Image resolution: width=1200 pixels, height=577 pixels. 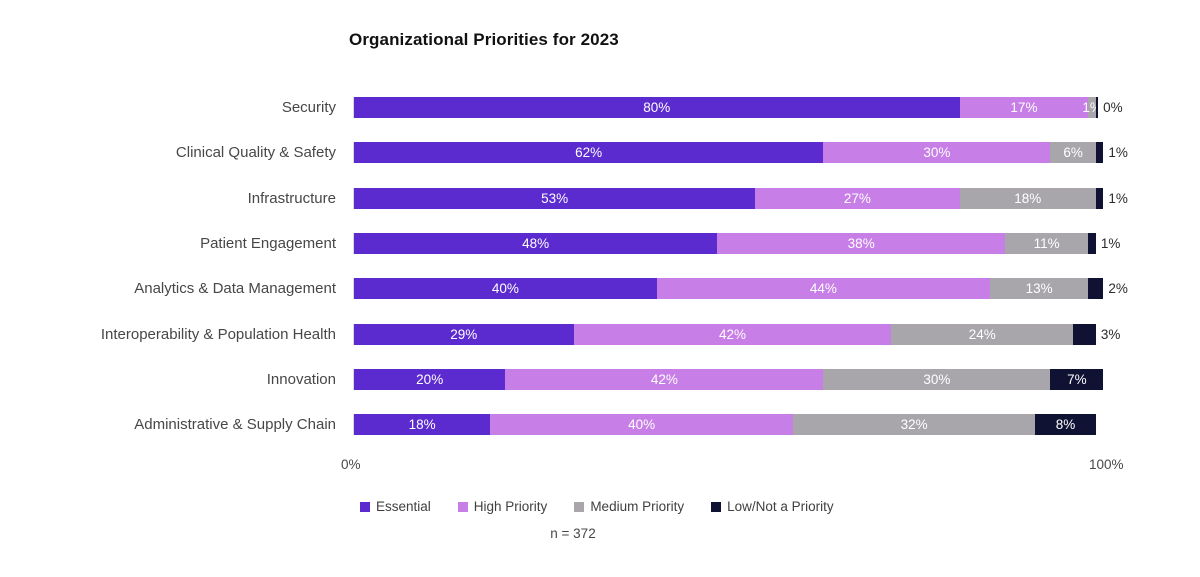 I want to click on legend-item: High Priority, so click(x=502, y=506).